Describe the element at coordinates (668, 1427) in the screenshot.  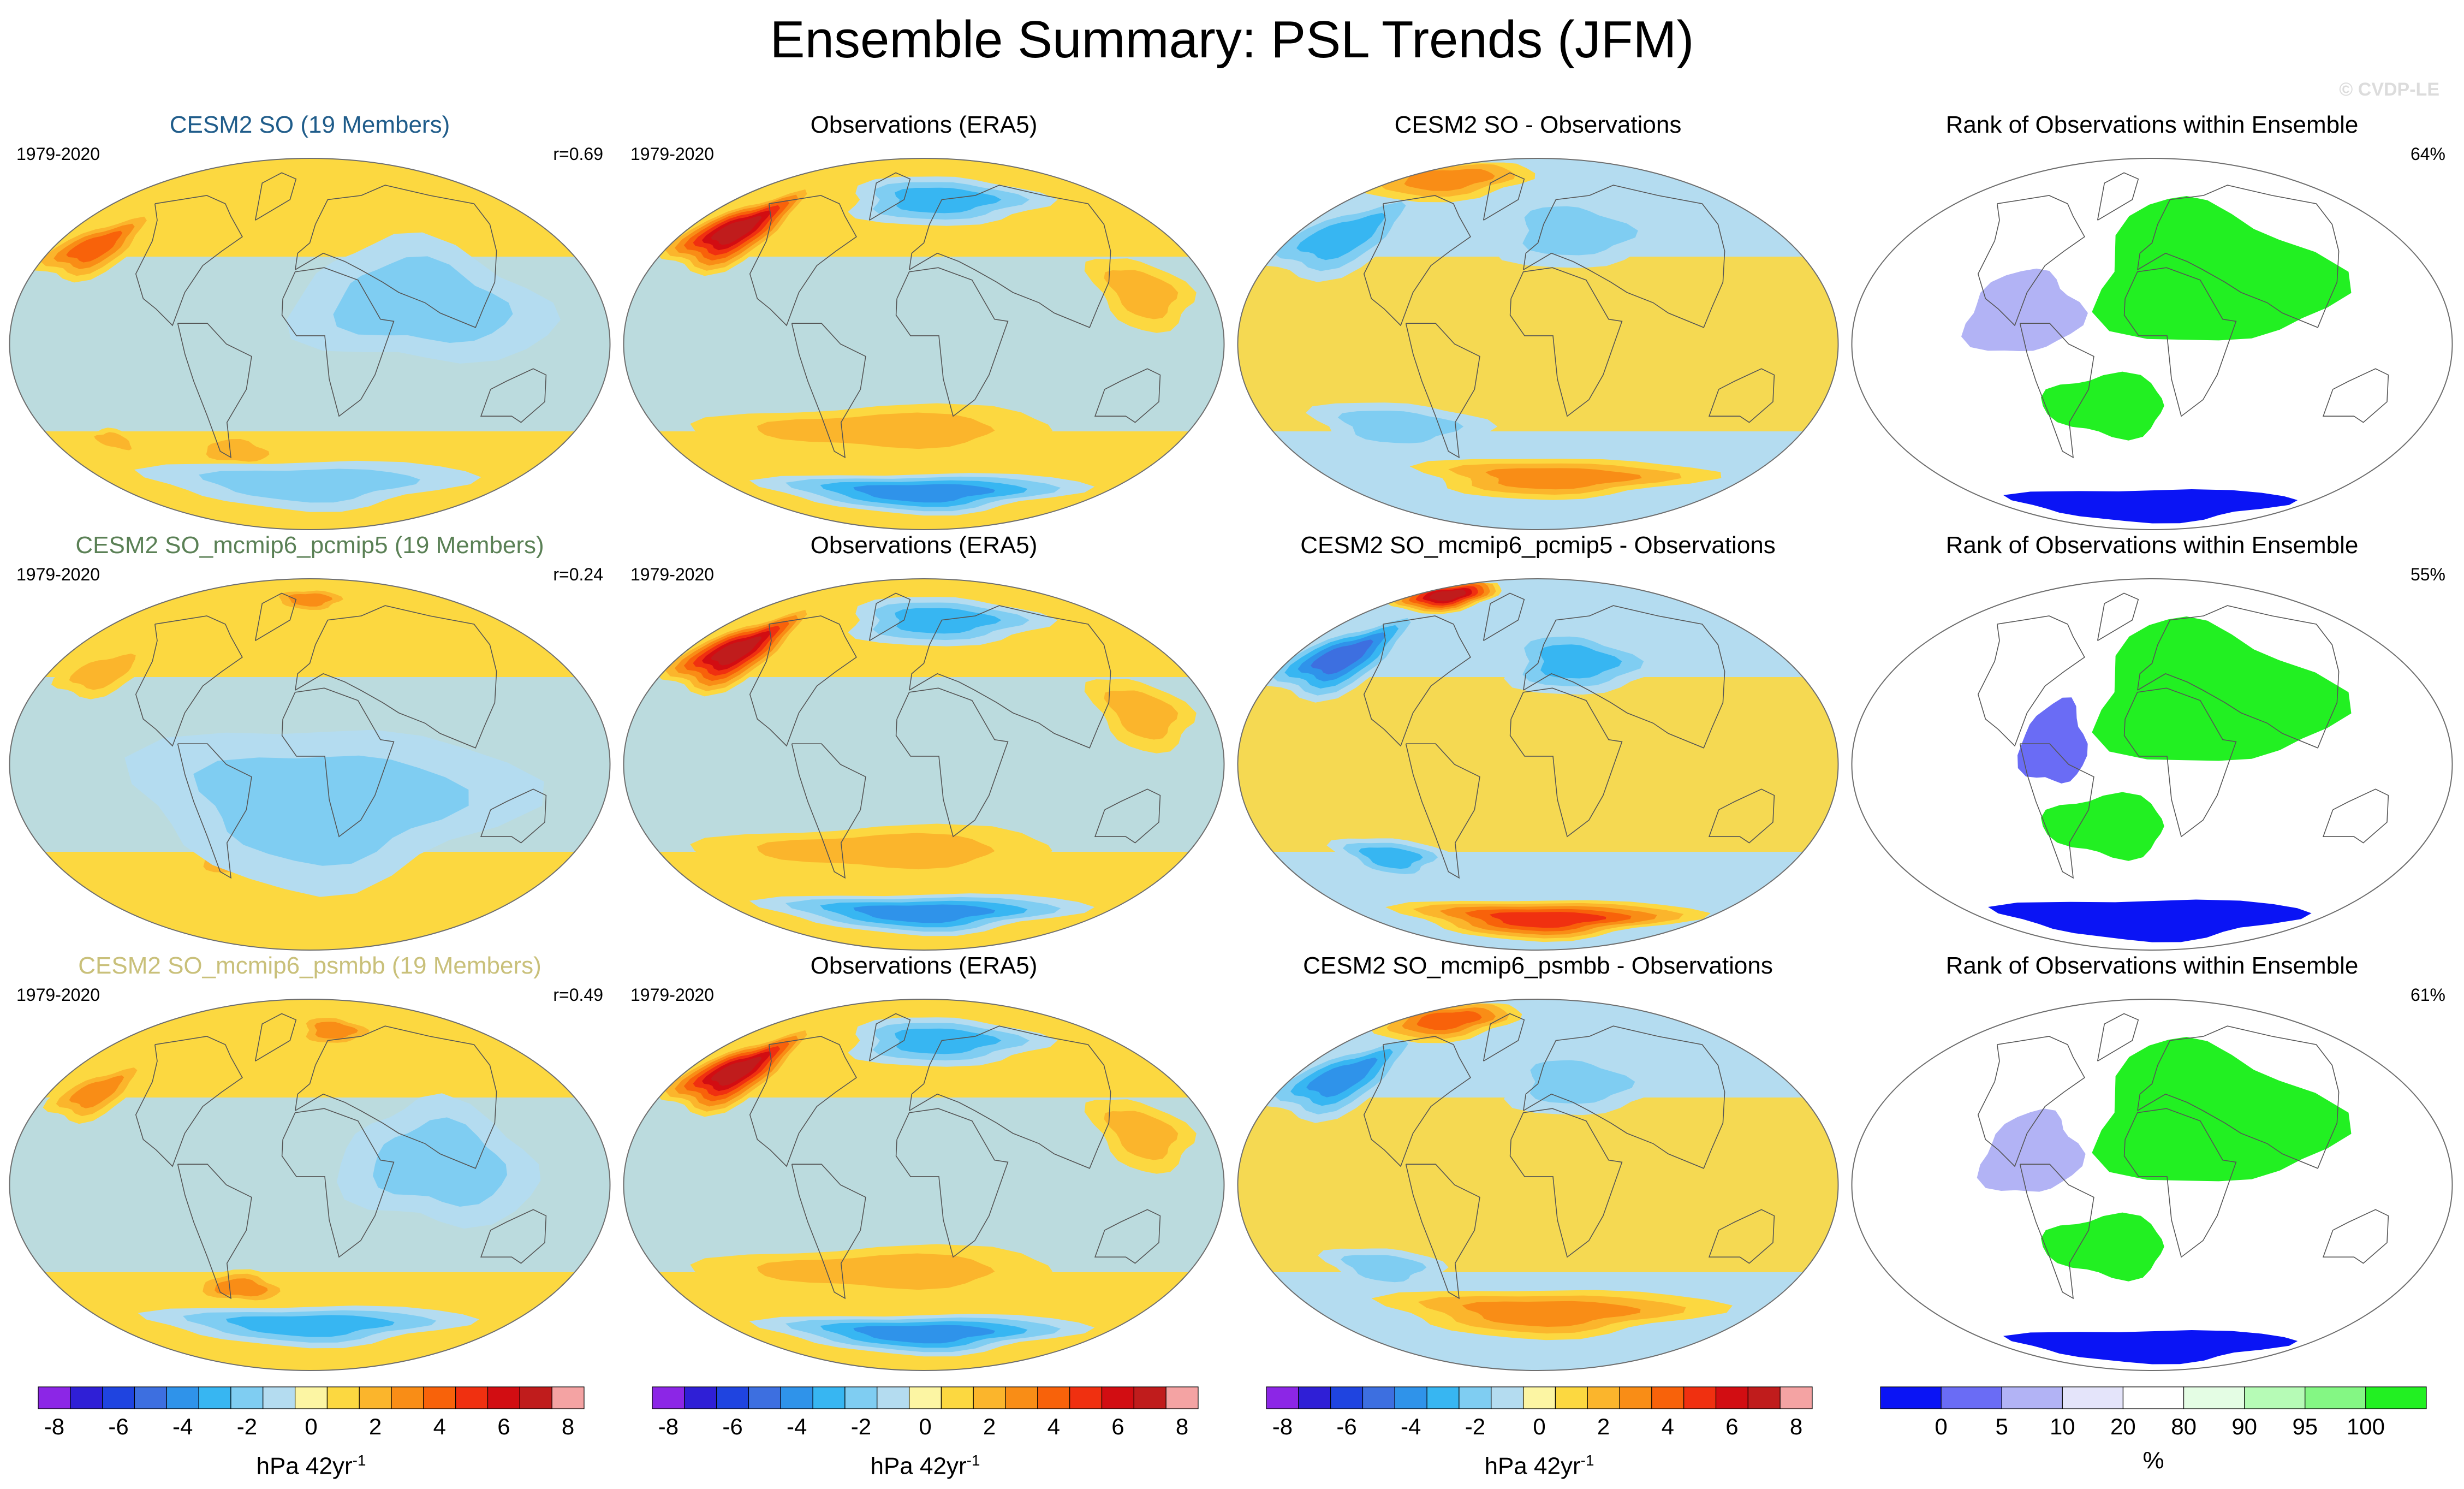
I see `colorbar-tick-label: -8` at that location.